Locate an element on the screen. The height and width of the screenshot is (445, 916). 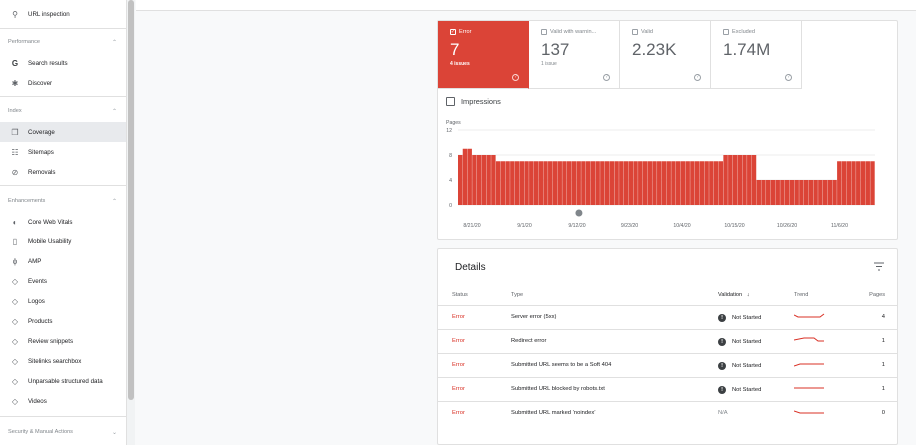
scrollbar-thumb is located at coordinates (131, 200).